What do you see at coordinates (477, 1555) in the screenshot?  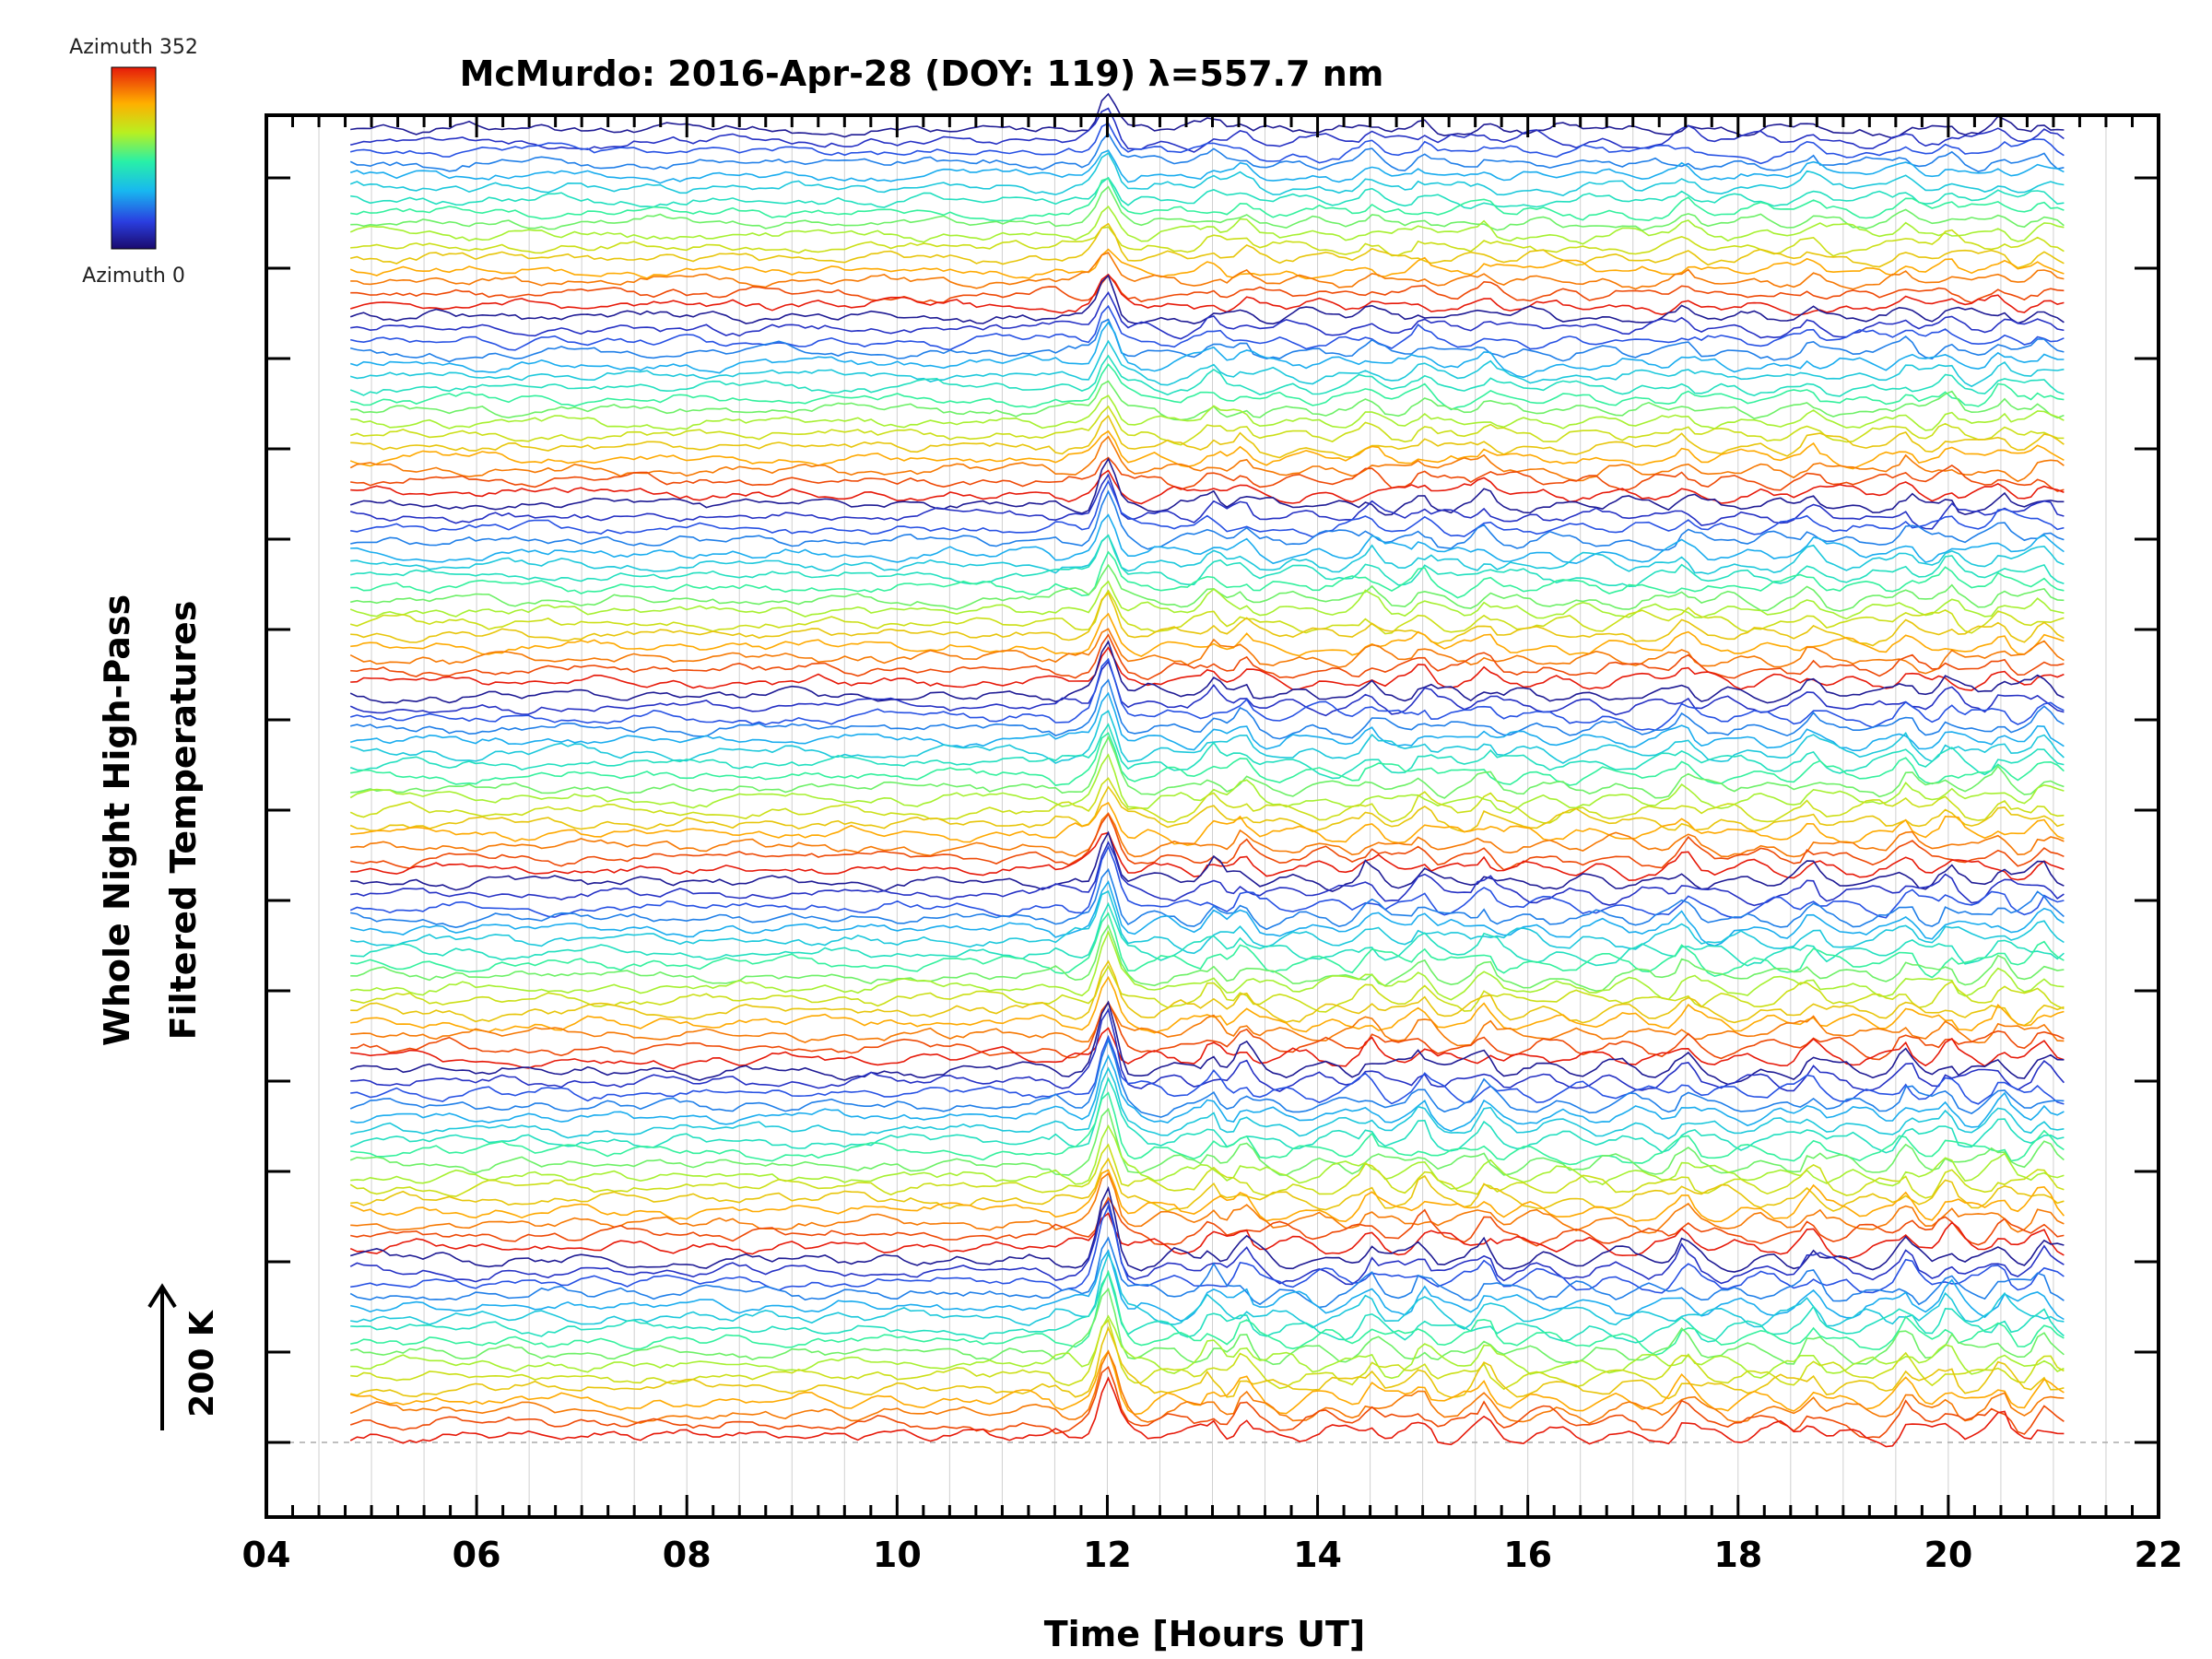 I see `x-tick-label: 06` at bounding box center [477, 1555].